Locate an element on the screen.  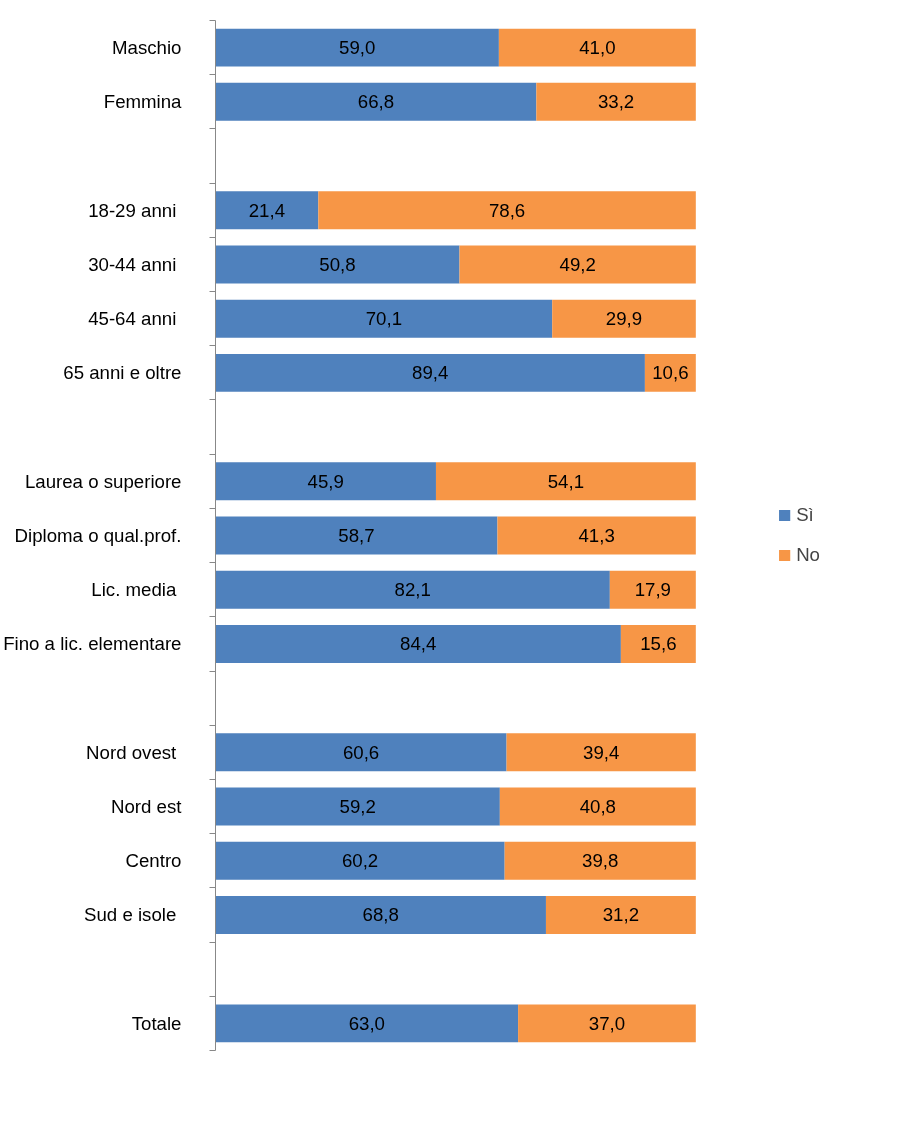
y-tick-label: Nord est is located at coordinates (146, 807).